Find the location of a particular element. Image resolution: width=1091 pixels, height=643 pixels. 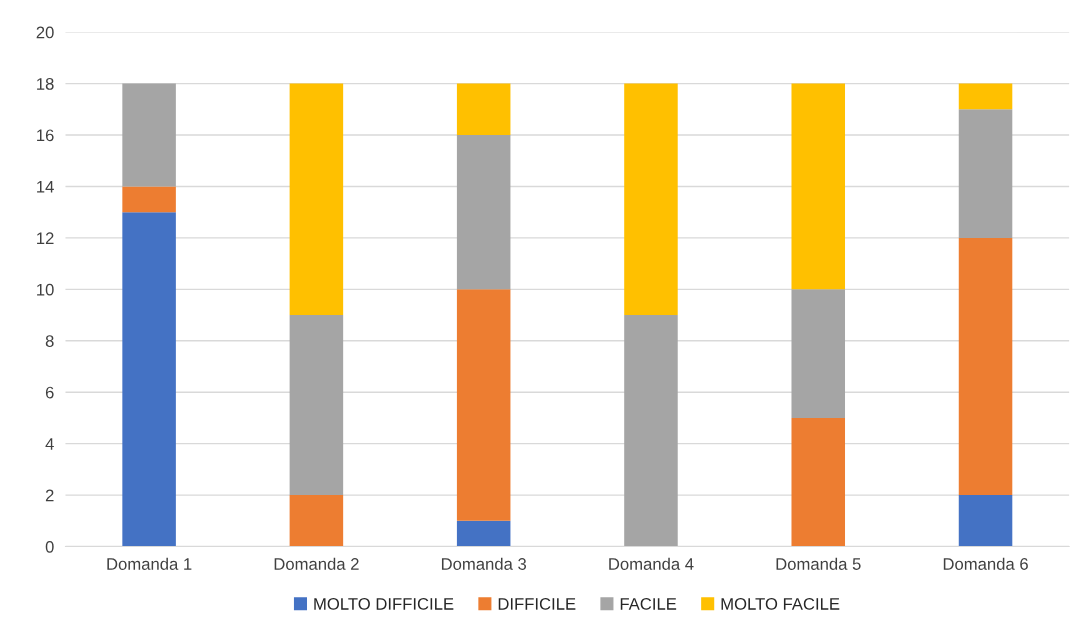

y-tick-label: 14 is located at coordinates (45, 187).